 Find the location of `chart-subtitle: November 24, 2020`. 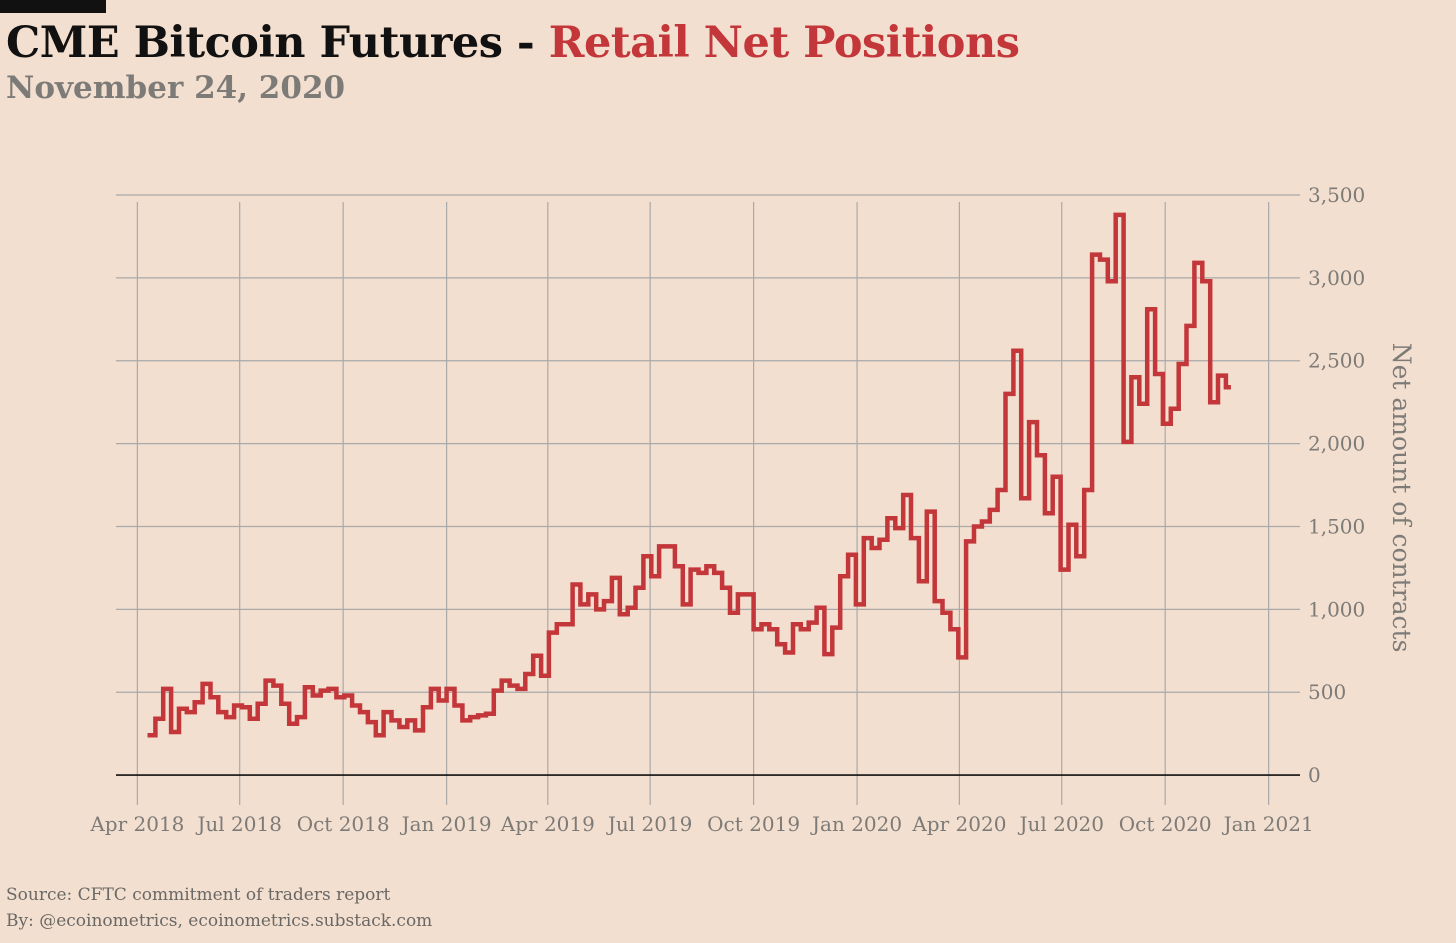

chart-subtitle: November 24, 2020 is located at coordinates (176, 88).